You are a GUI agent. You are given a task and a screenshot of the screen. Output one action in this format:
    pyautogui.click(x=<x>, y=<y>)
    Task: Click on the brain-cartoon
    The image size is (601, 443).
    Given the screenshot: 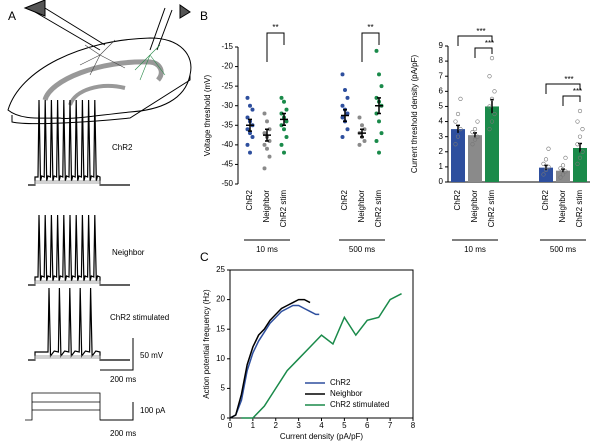 What is the action you would take?
    pyautogui.click(x=99, y=62)
    